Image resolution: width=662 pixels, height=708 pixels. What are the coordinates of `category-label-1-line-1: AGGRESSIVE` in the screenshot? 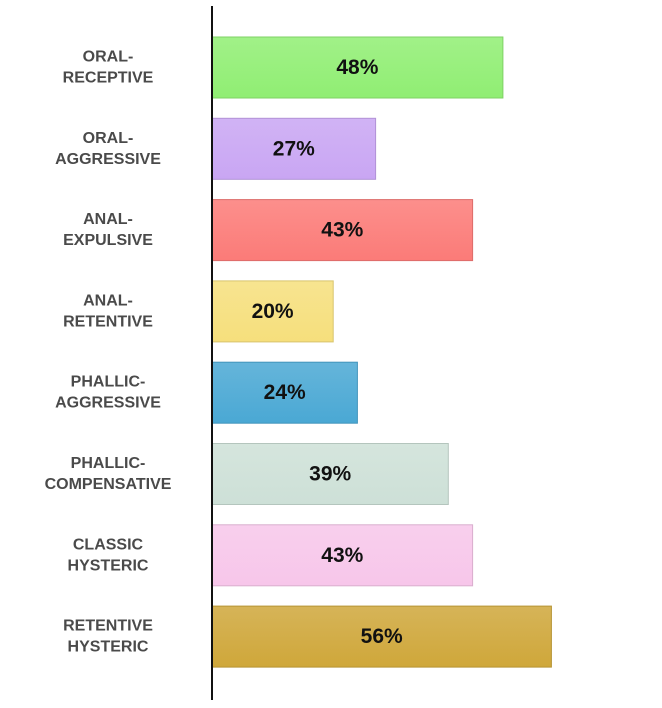 It's located at (108, 159).